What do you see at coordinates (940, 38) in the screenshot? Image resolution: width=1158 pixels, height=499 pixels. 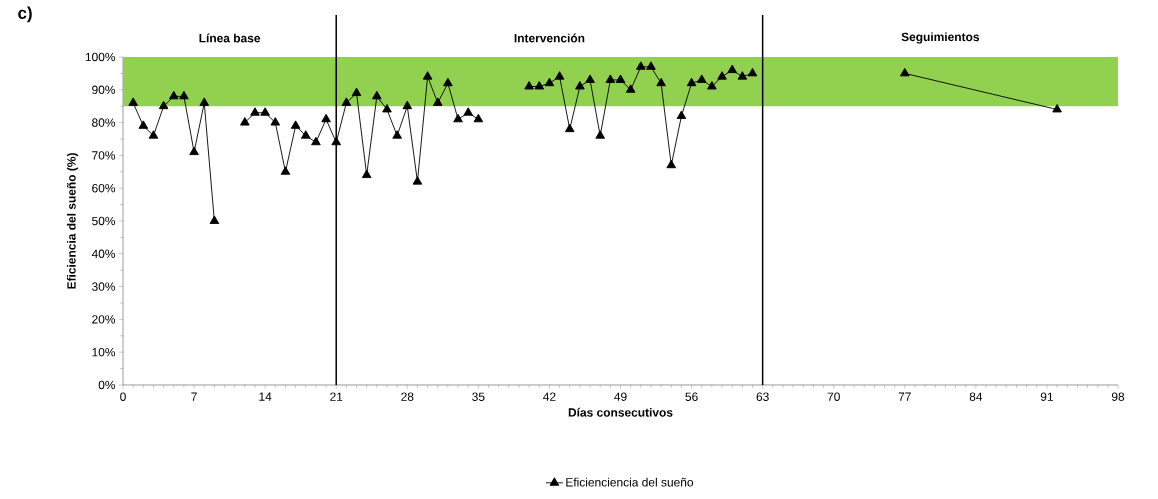 I see `text: Seguimientos` at bounding box center [940, 38].